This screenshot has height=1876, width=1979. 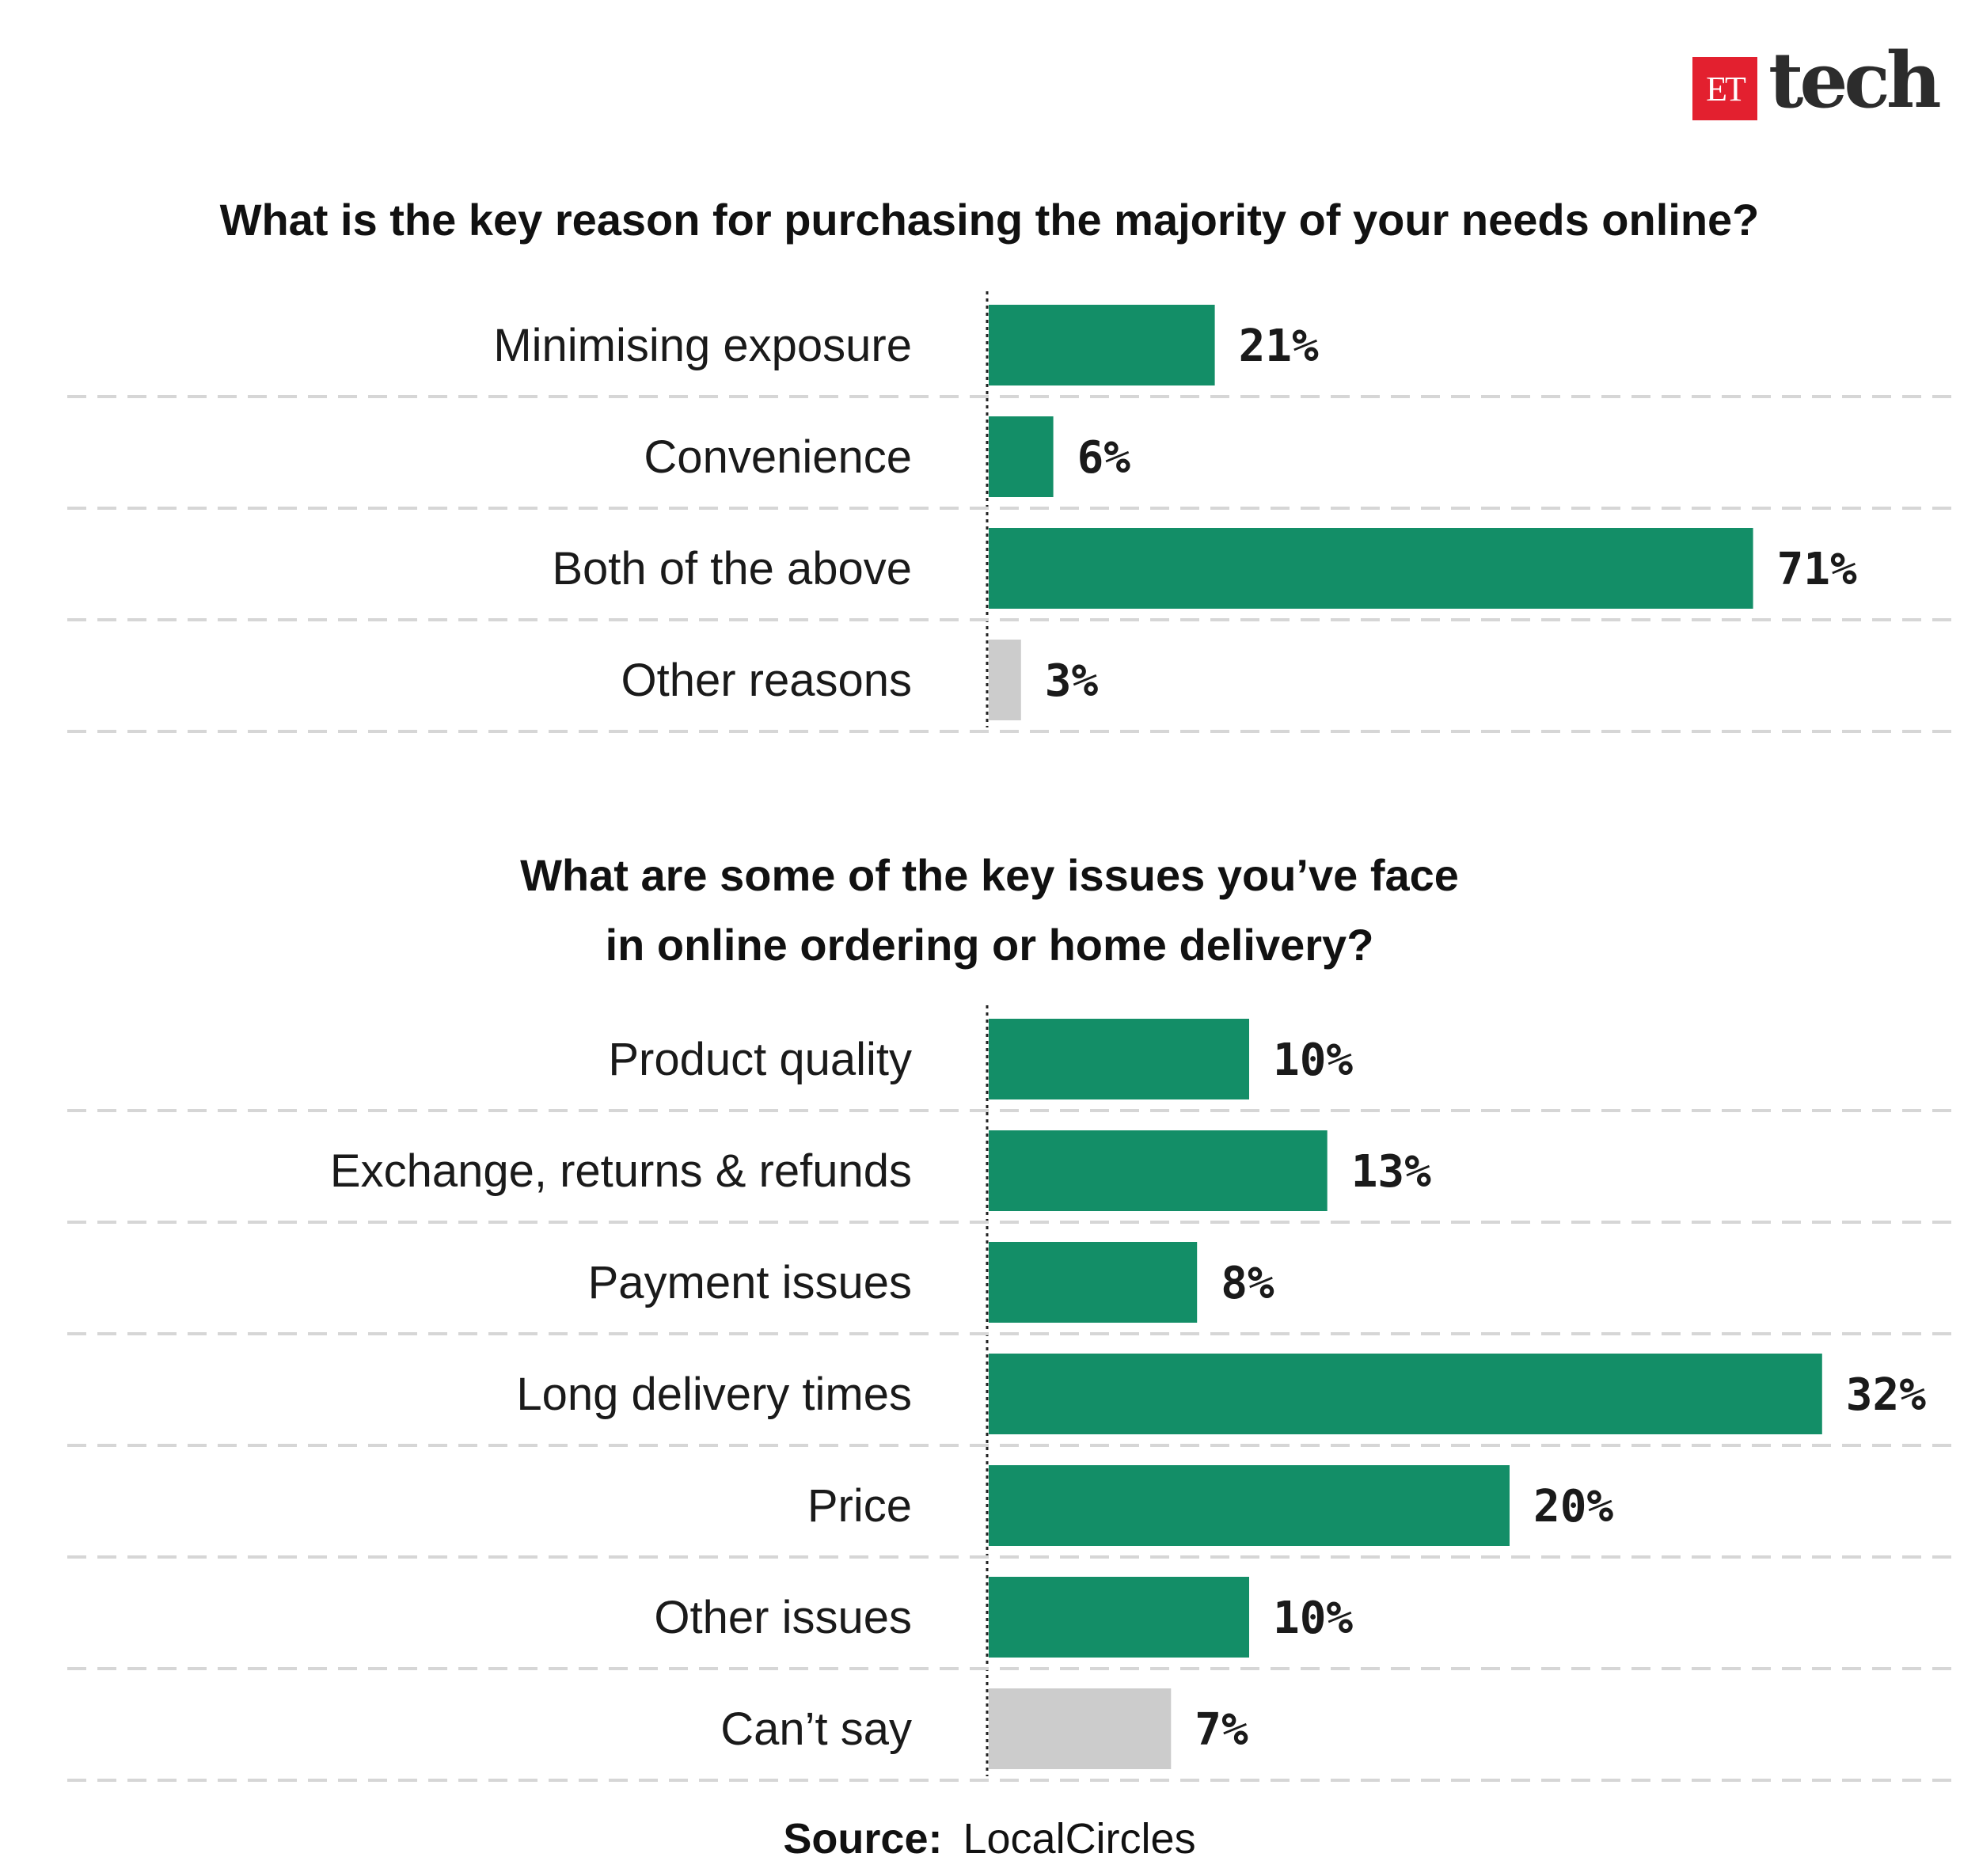 What do you see at coordinates (1405, 1394) in the screenshot?
I see `bar-long-delivery-times` at bounding box center [1405, 1394].